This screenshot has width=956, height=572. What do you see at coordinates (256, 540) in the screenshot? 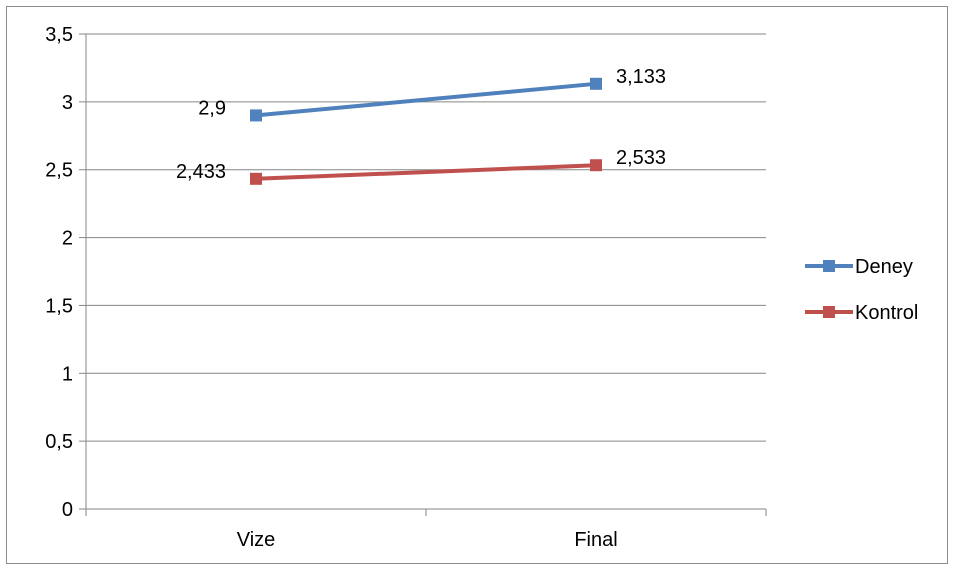
I see `x-tick-label: Vize` at bounding box center [256, 540].